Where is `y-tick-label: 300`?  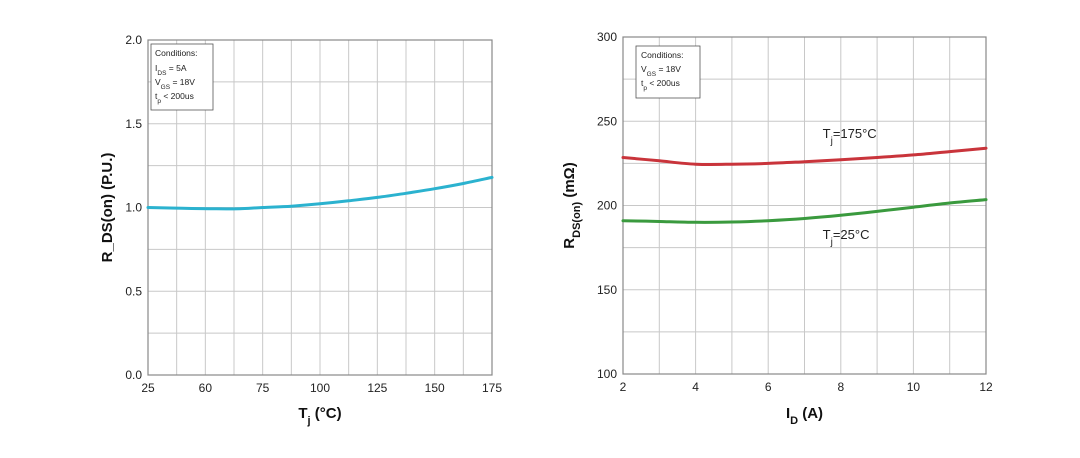 y-tick-label: 300 is located at coordinates (607, 37).